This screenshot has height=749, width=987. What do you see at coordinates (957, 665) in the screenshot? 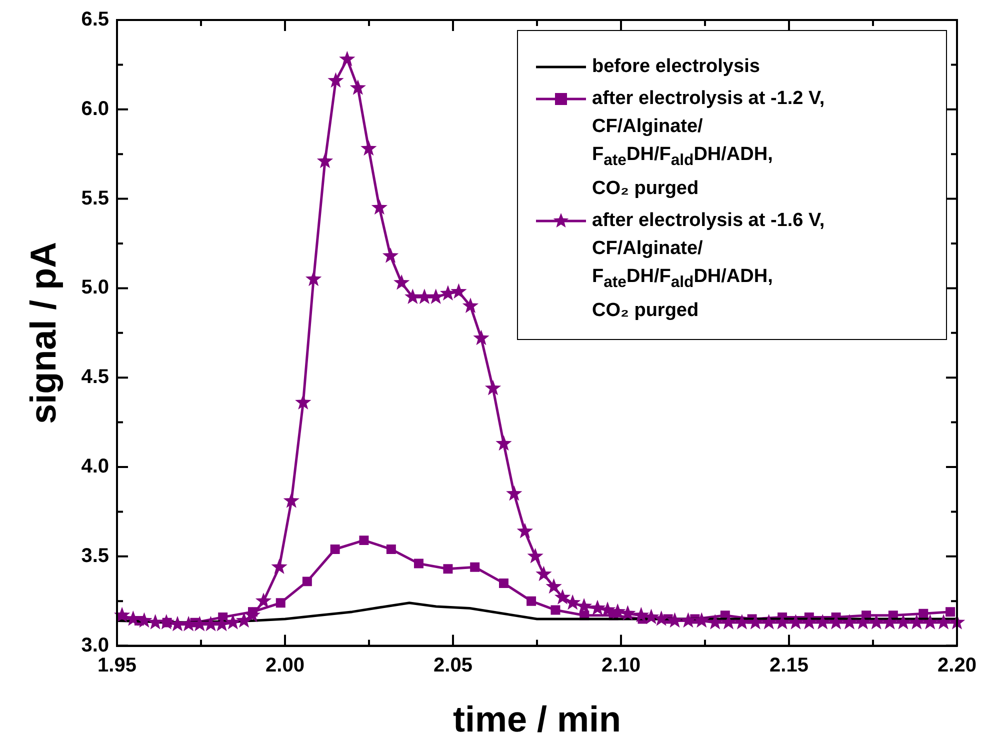
I see `text: 2.20` at bounding box center [957, 665].